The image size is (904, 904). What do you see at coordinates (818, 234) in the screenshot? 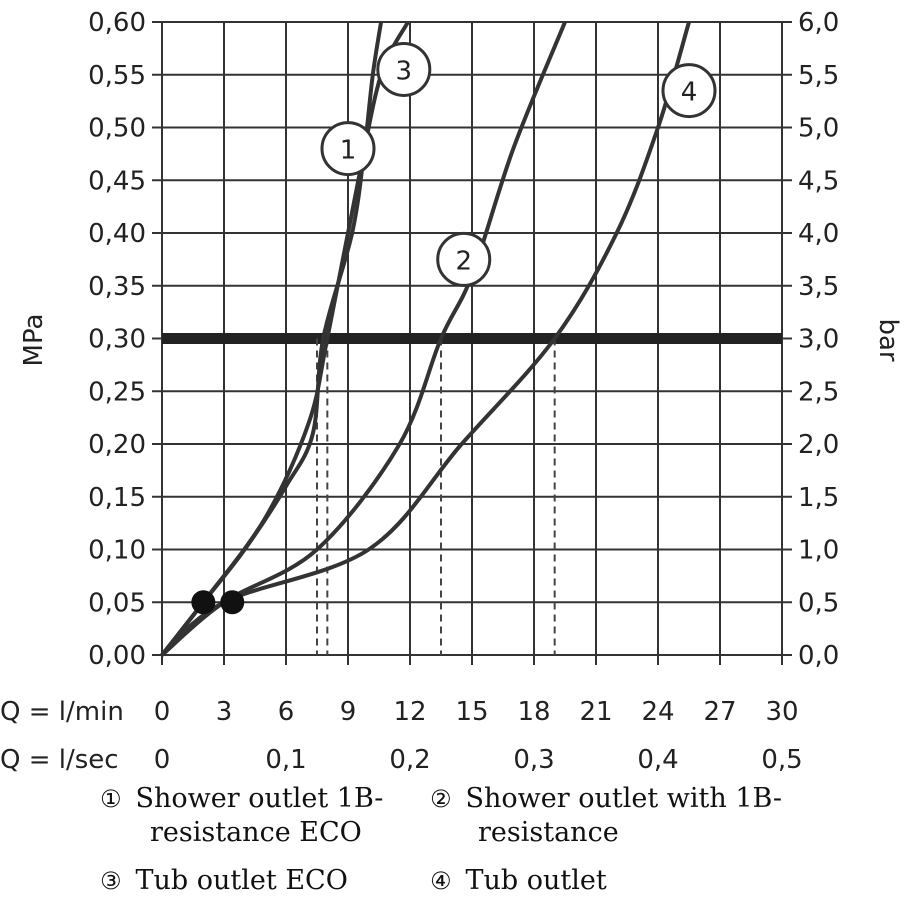
I see `y-right-tick-label: 4,0` at bounding box center [818, 234].